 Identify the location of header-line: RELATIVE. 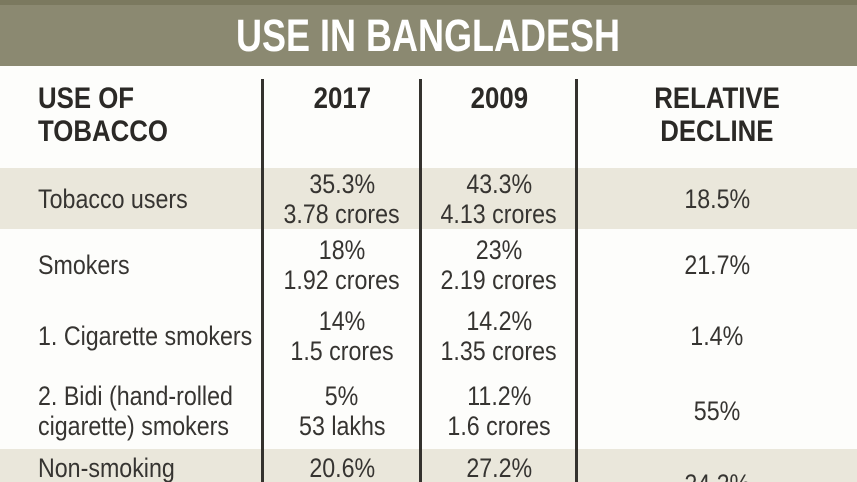
(717, 98).